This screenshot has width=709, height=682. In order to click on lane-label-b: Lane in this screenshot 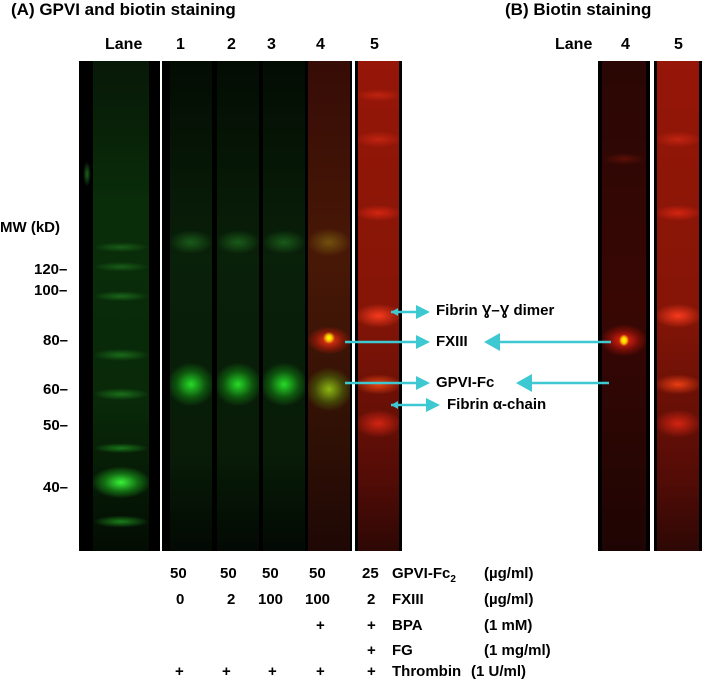, I will do `click(574, 44)`.